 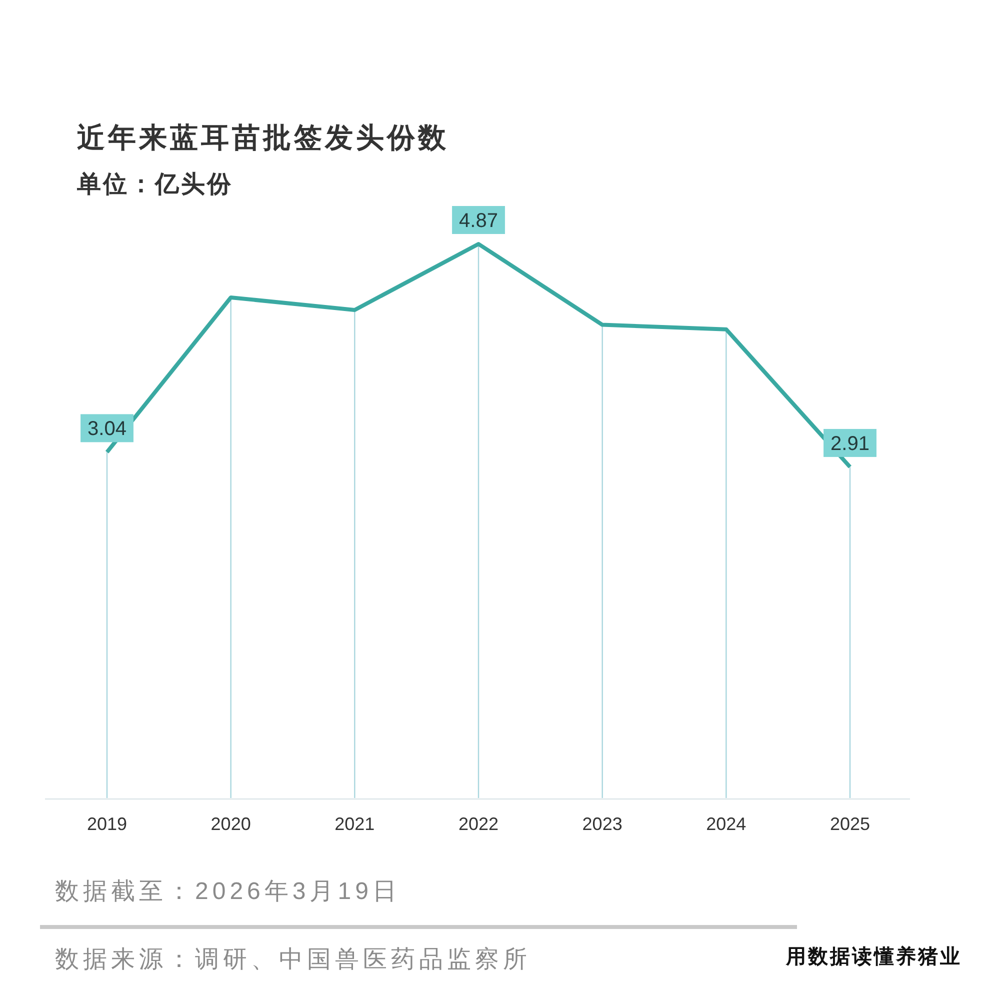 I want to click on source-note: 数据来源：调研、中国兽医药品监察所, so click(x=293, y=959).